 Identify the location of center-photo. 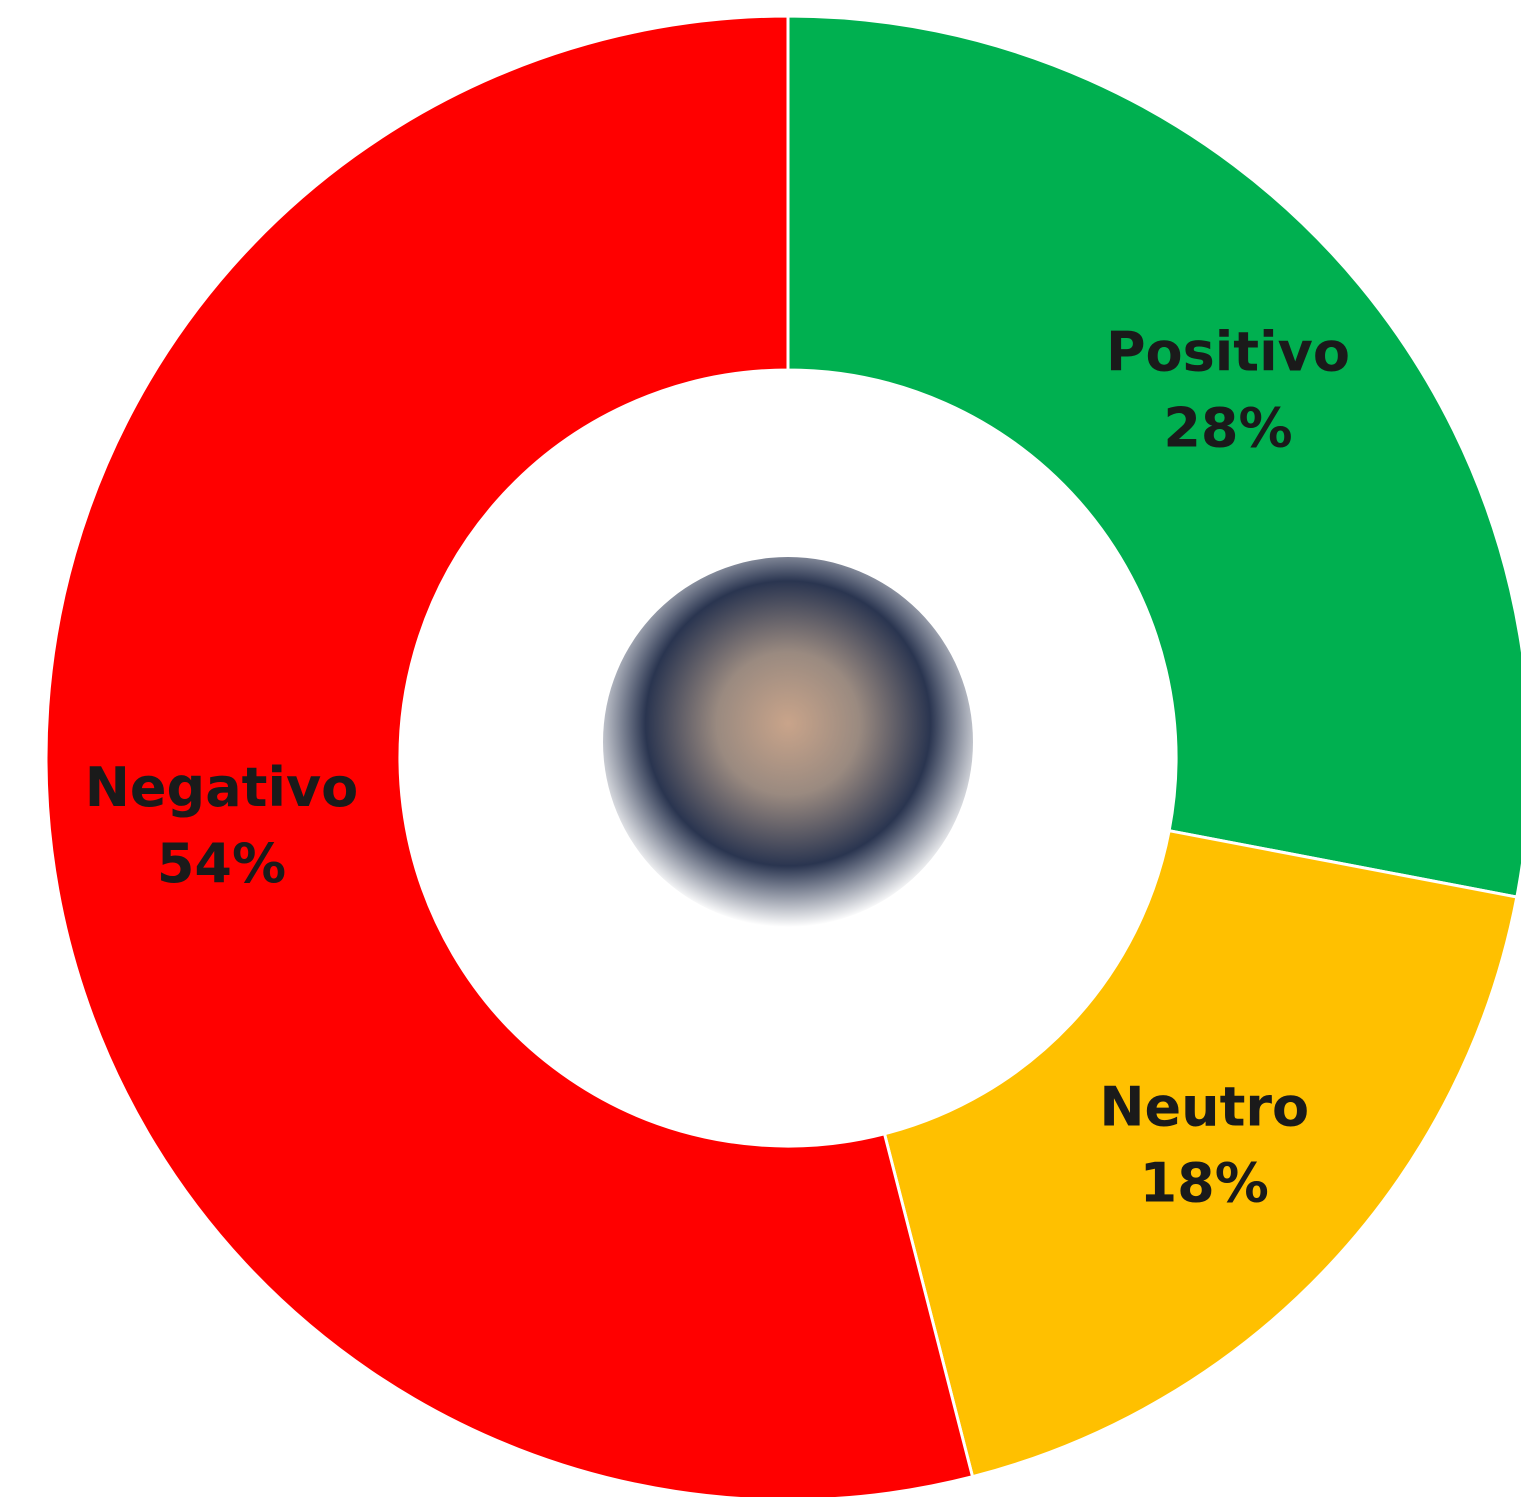
(788, 742).